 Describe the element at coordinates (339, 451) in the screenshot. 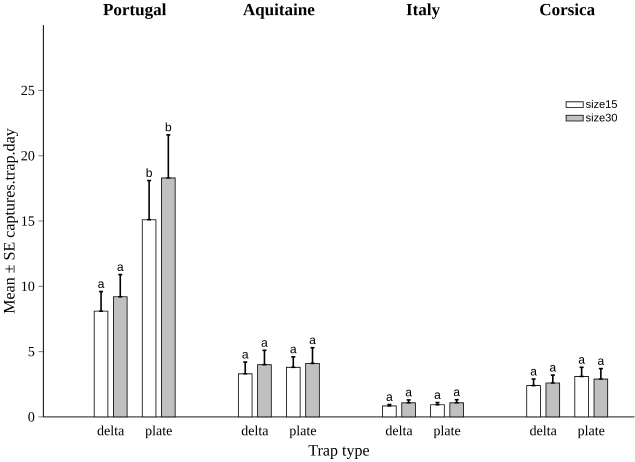

I see `x-axis-title: Trap type` at that location.